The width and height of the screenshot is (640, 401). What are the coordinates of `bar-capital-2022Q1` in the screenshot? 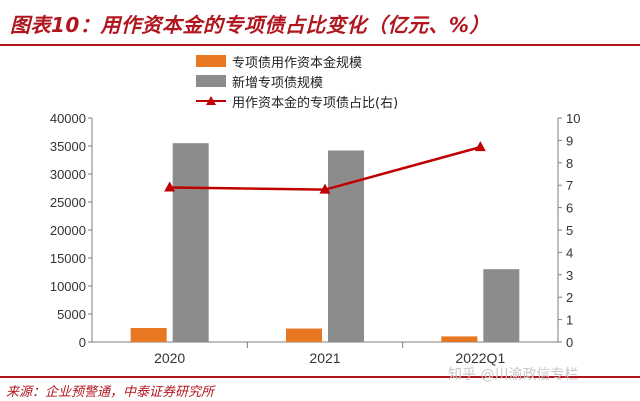 It's located at (459, 339).